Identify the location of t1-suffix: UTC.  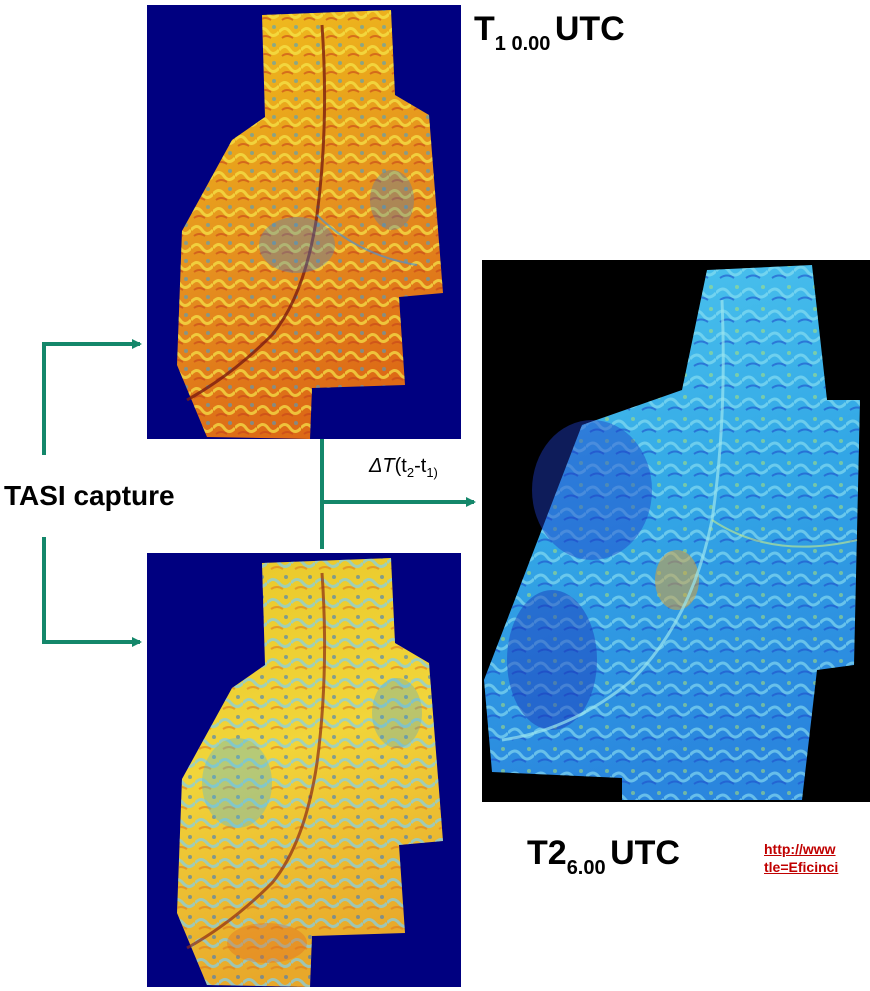
(589, 29).